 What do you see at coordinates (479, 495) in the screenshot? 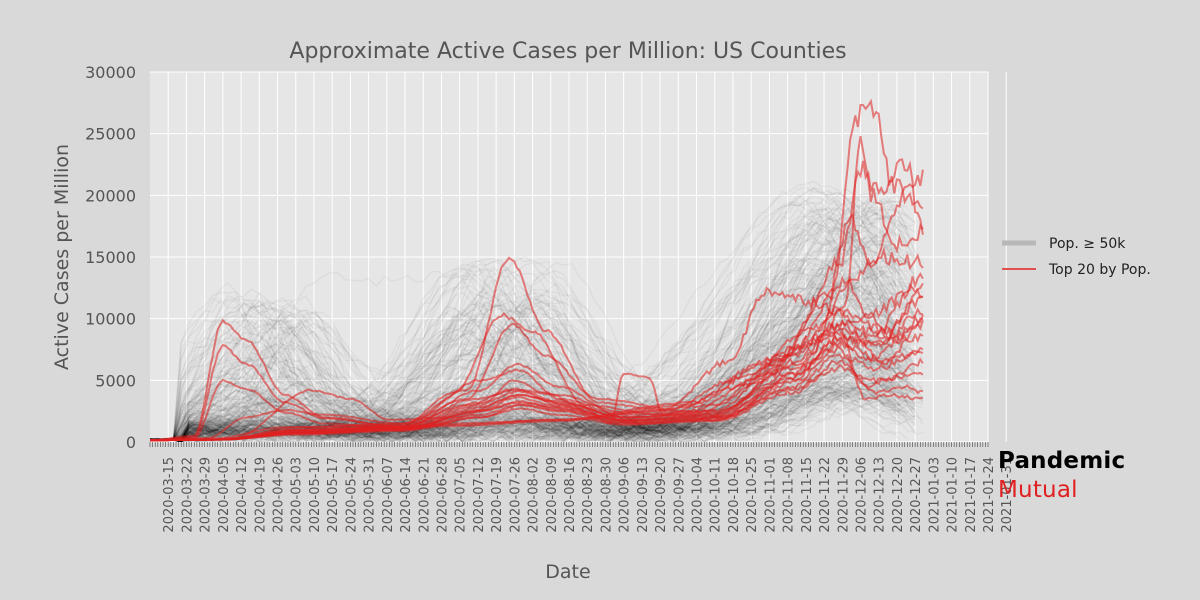
I see `x-tick-label: 2020-07-12` at bounding box center [479, 495].